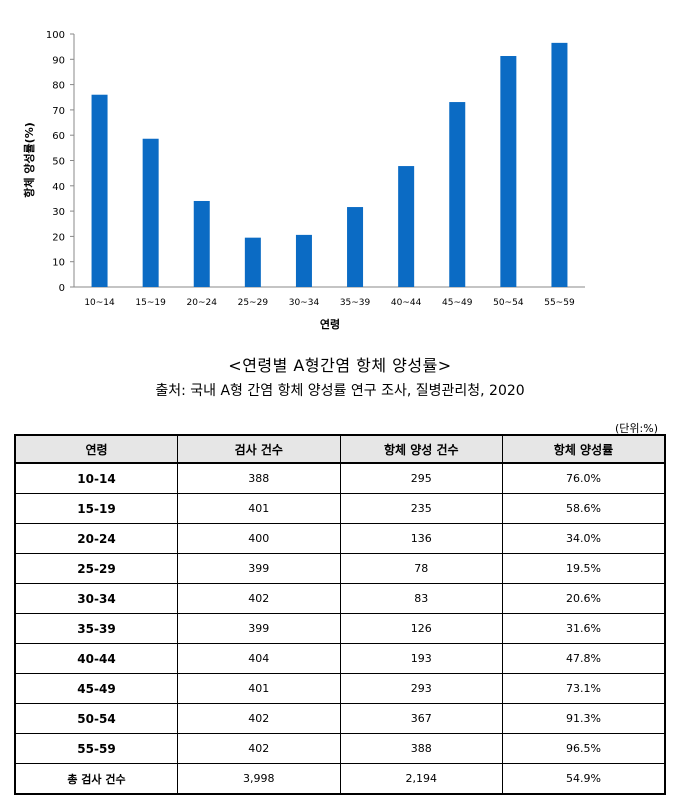 This screenshot has width=680, height=795. What do you see at coordinates (259, 449) in the screenshot?
I see `header-test-count: 검사 건수` at bounding box center [259, 449].